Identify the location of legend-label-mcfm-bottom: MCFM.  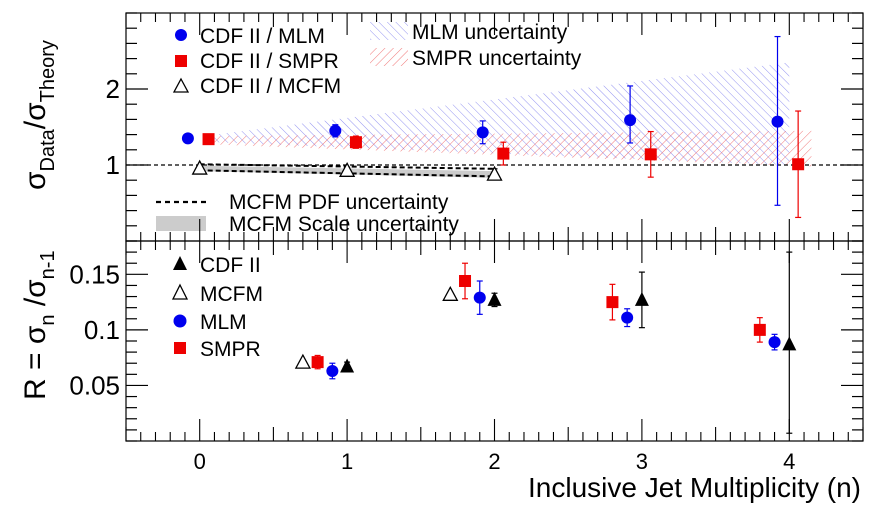
(231, 294).